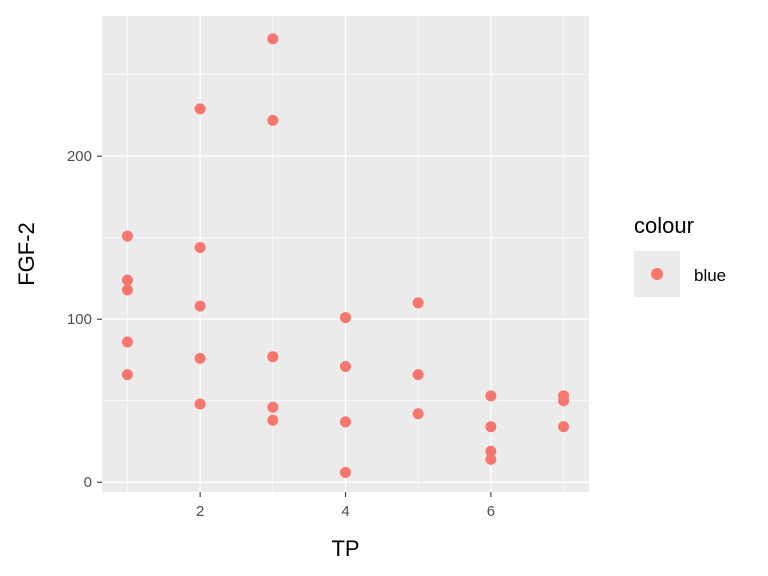 This screenshot has width=768, height=576. I want to click on x-tick-label: 2, so click(200, 511).